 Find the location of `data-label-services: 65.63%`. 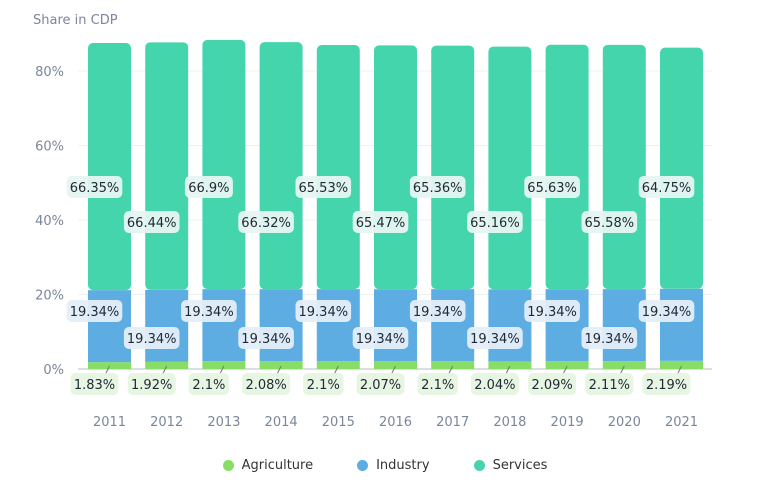

data-label-services: 65.63% is located at coordinates (552, 188).